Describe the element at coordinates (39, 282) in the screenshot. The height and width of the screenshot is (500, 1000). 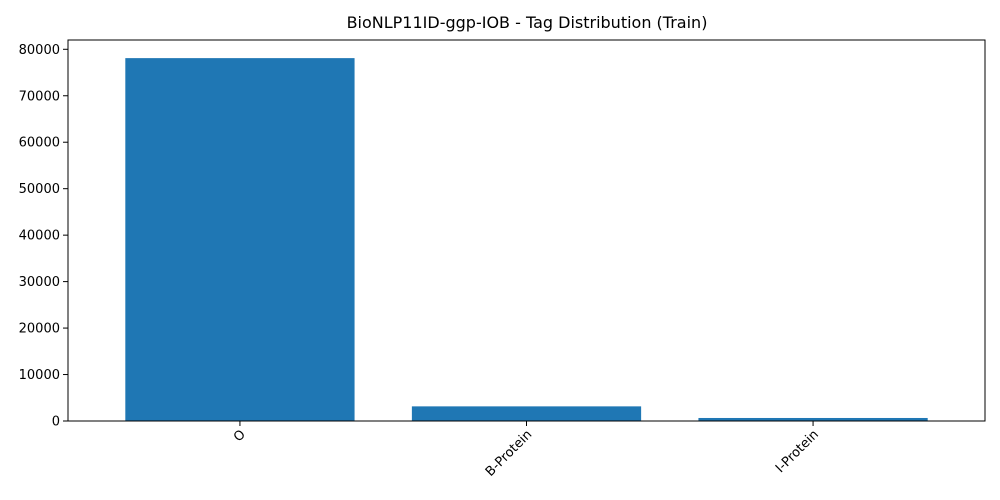
I see `y-tick-label: 30000` at that location.